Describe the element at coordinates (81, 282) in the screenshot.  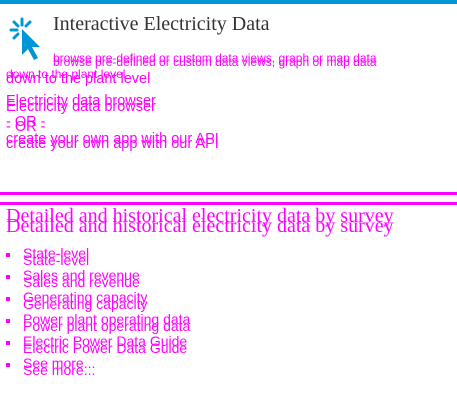
I see `survey-link-sales-revenue-duplicate: Sales and revenue` at that location.